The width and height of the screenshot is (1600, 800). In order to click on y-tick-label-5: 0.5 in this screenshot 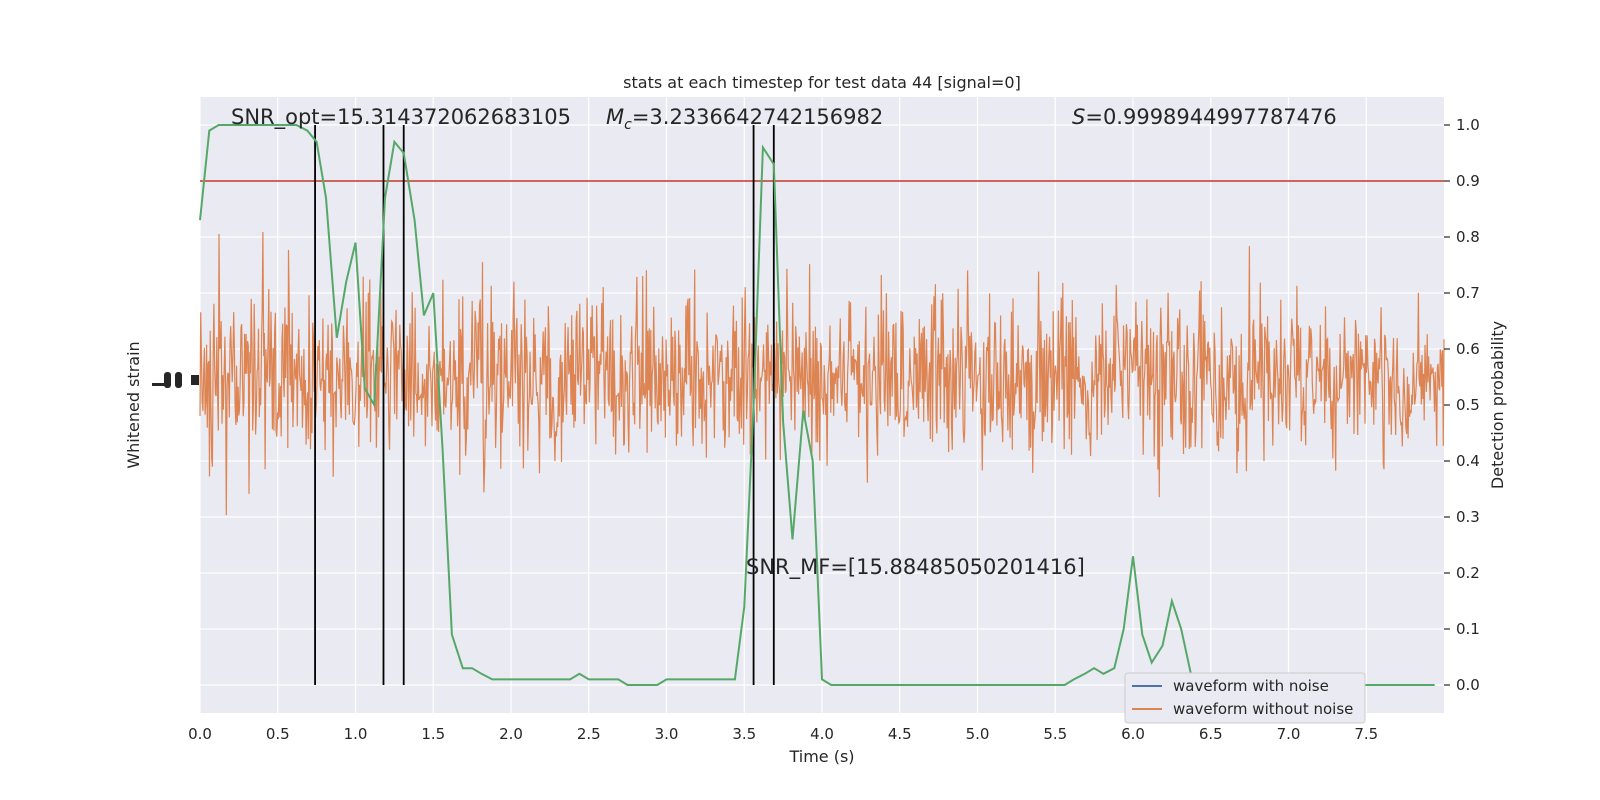, I will do `click(1468, 405)`.